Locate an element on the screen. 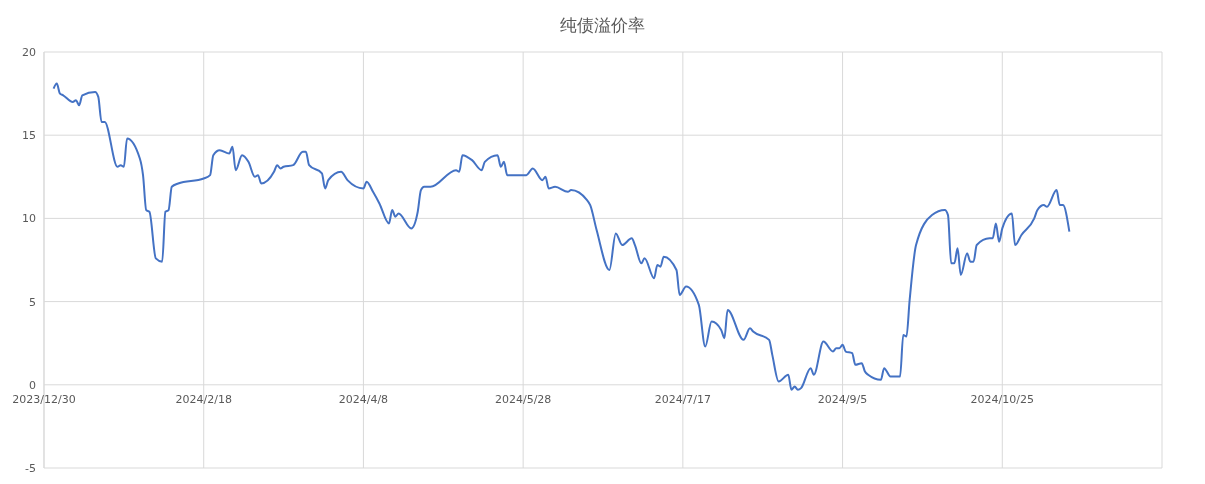  y-tick-label: 20 is located at coordinates (29, 52).